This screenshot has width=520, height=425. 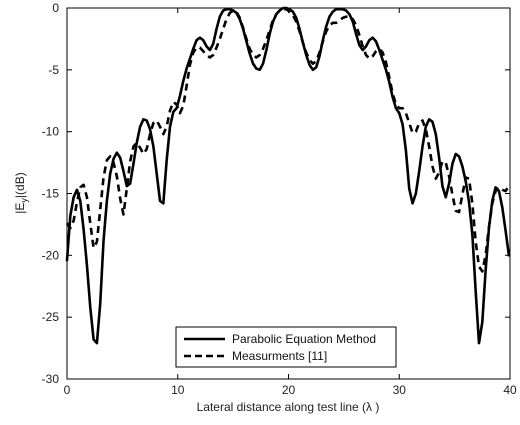 What do you see at coordinates (288, 407) in the screenshot?
I see `x-axis-label: Lateral distance along test line (λ )` at bounding box center [288, 407].